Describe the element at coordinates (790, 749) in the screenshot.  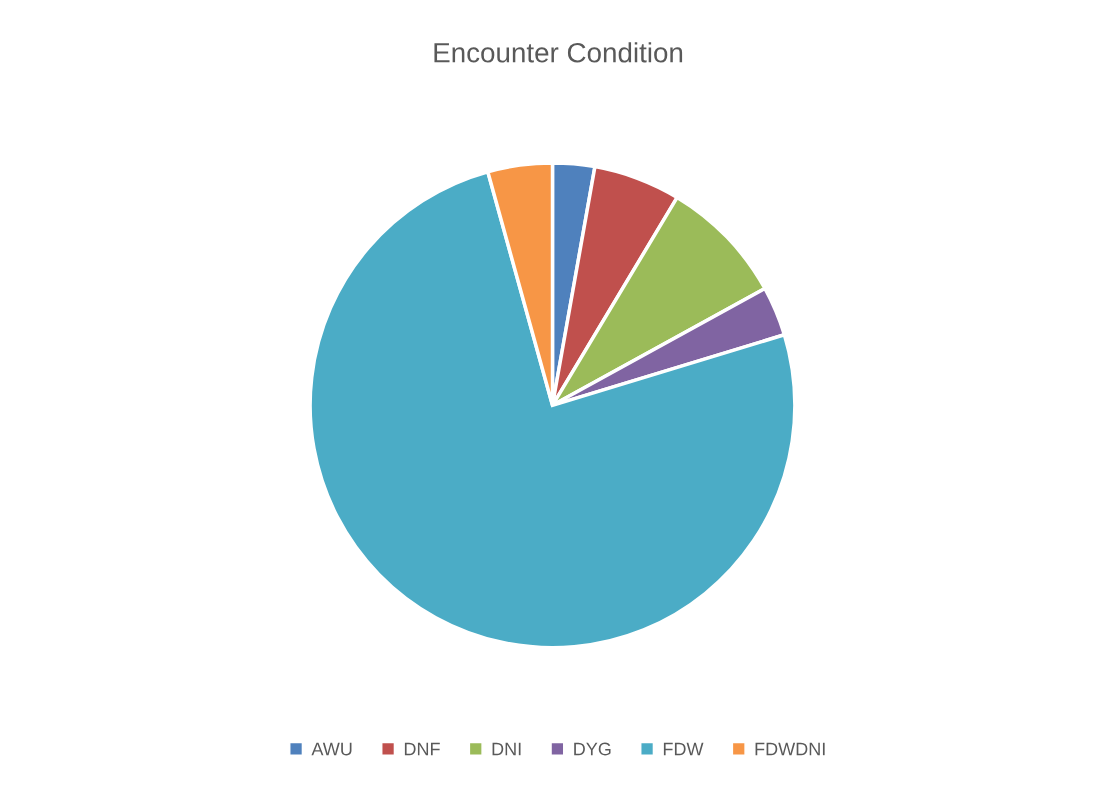
I see `legend-label: FDWDNI` at that location.